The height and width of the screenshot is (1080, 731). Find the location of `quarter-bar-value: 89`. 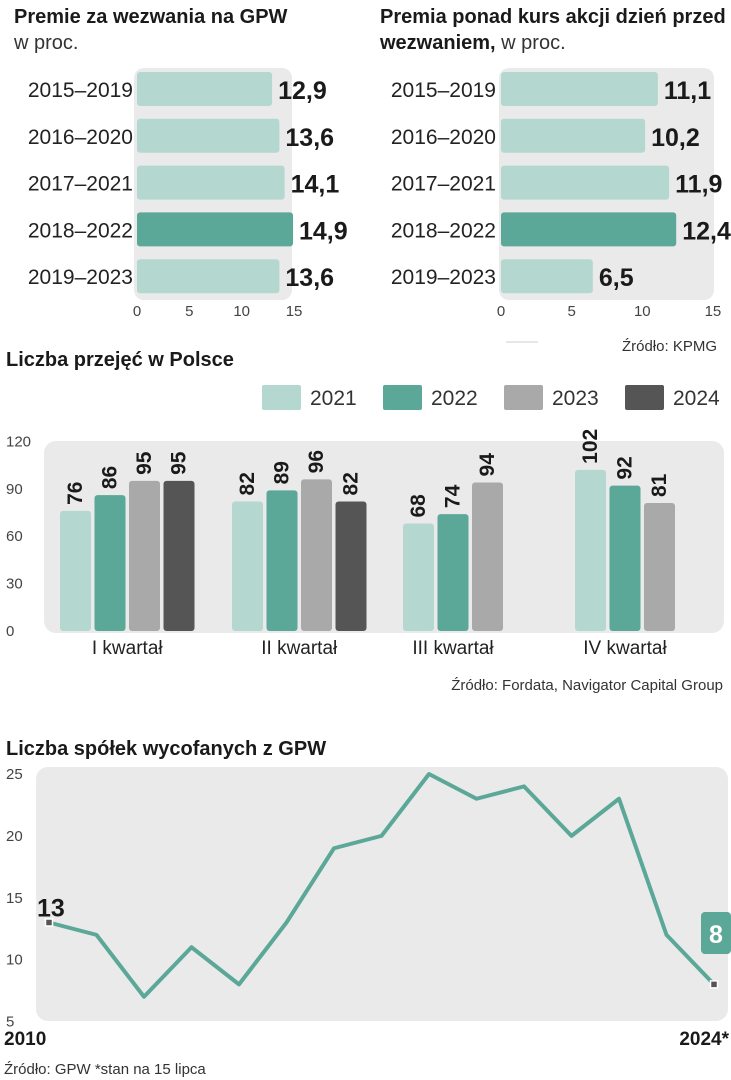

quarter-bar-value: 89 is located at coordinates (282, 472).